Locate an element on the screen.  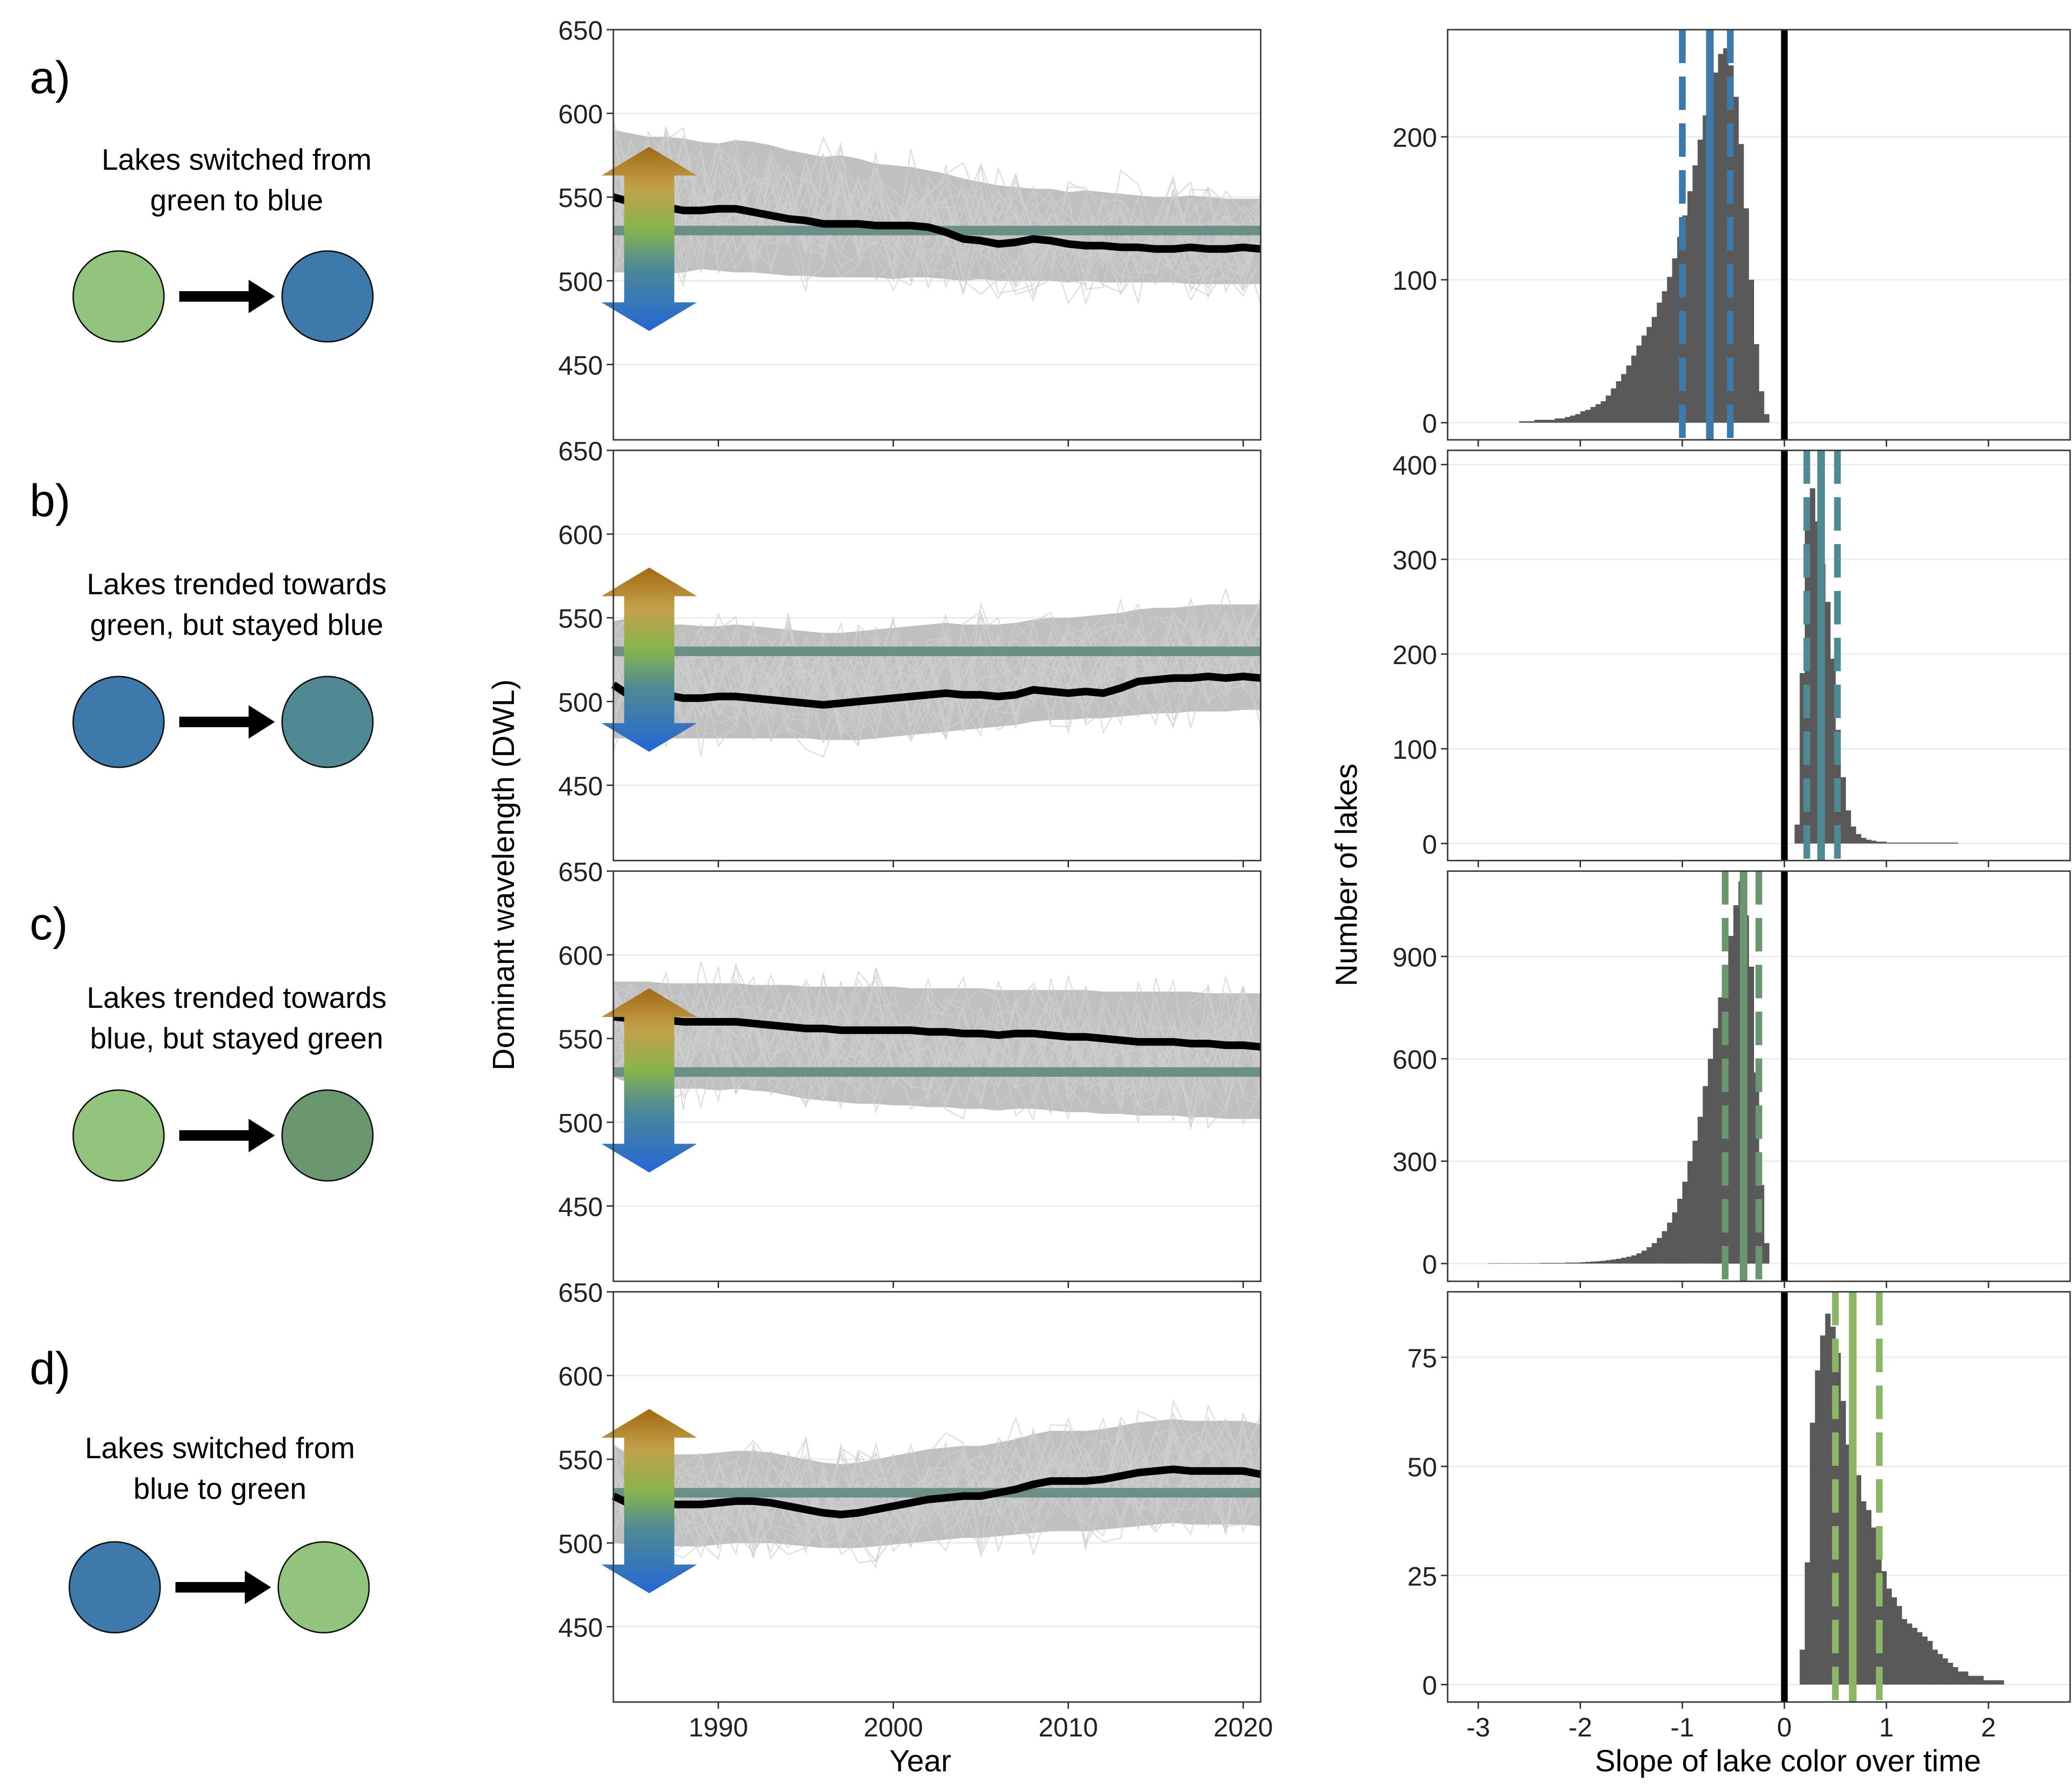
ts-panel-c: 450 500 550 600 650 is located at coordinates (910, 1072).